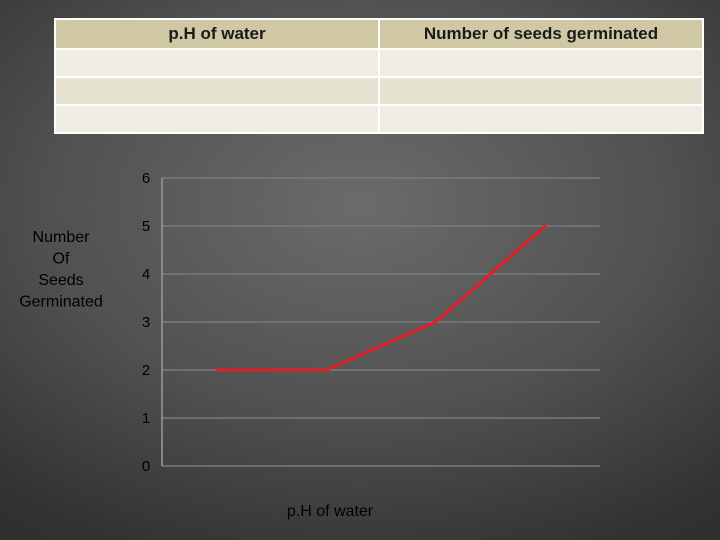 The image size is (720, 540). What do you see at coordinates (217, 34) in the screenshot?
I see `header-ph: p.H of water` at bounding box center [217, 34].